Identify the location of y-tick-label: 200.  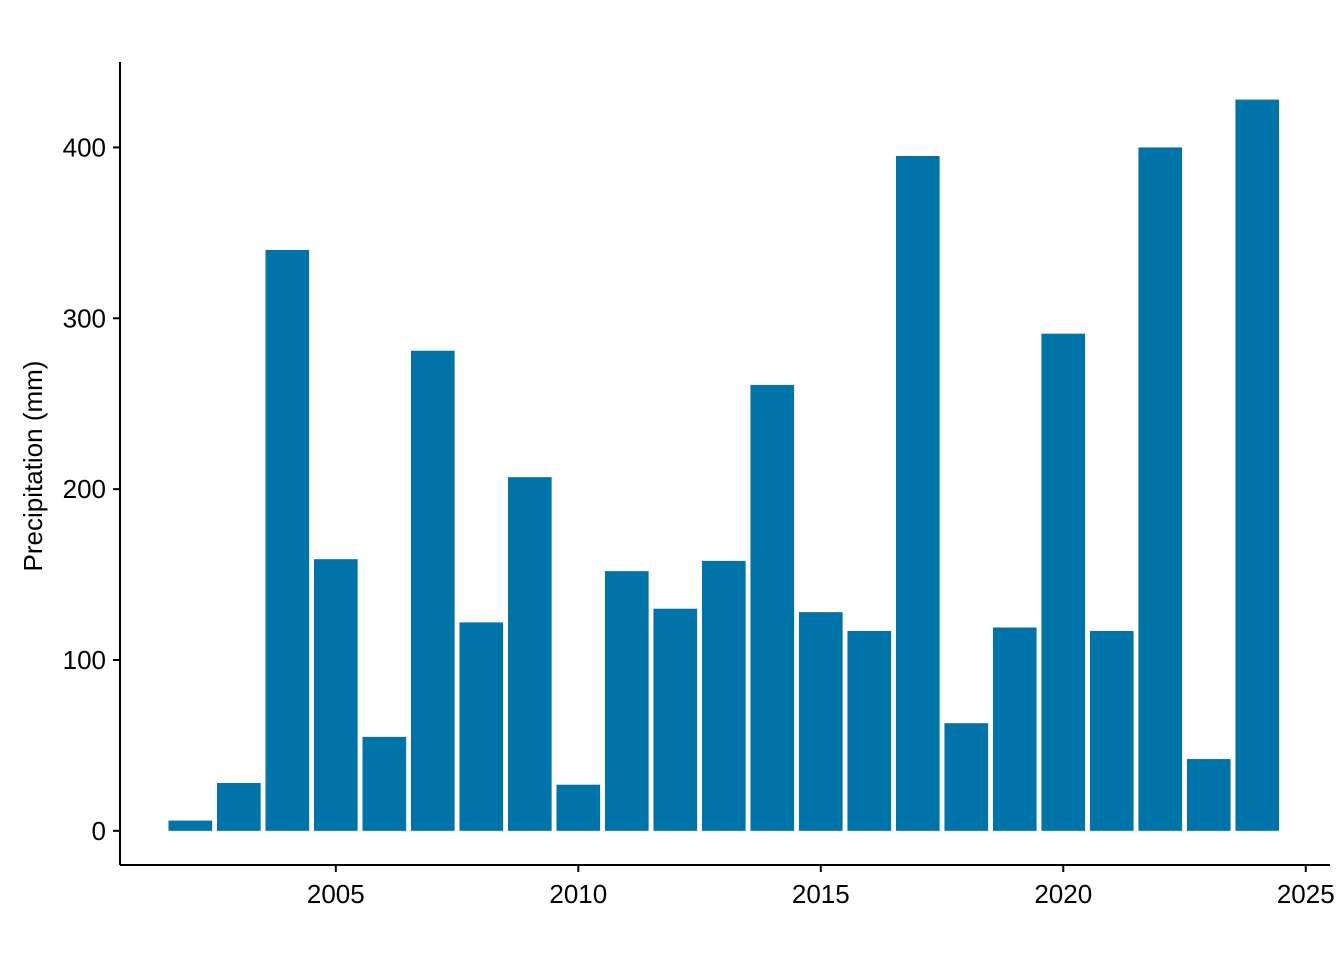
(84, 489).